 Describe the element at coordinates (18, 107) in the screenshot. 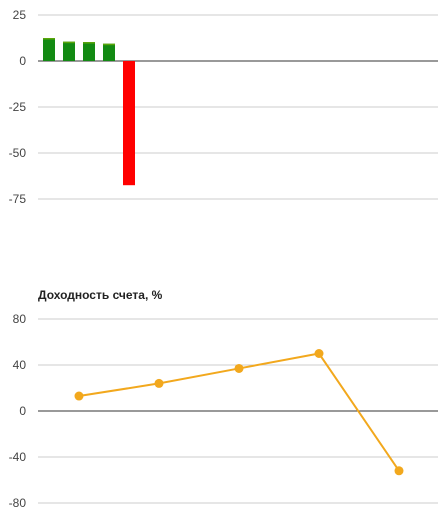

I see `bar-y-tick-label: -25` at that location.